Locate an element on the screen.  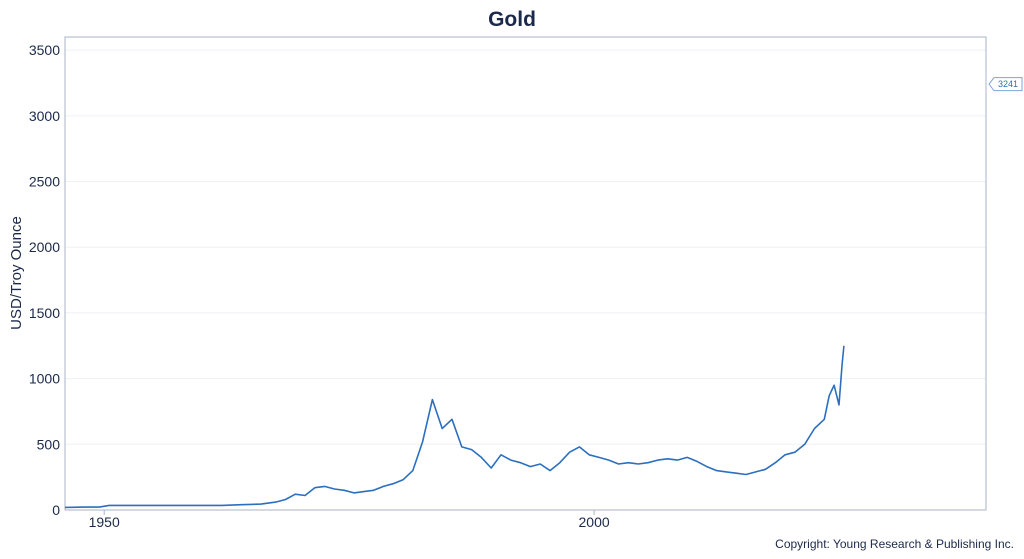
y-tick-label: 3500 is located at coordinates (44, 50).